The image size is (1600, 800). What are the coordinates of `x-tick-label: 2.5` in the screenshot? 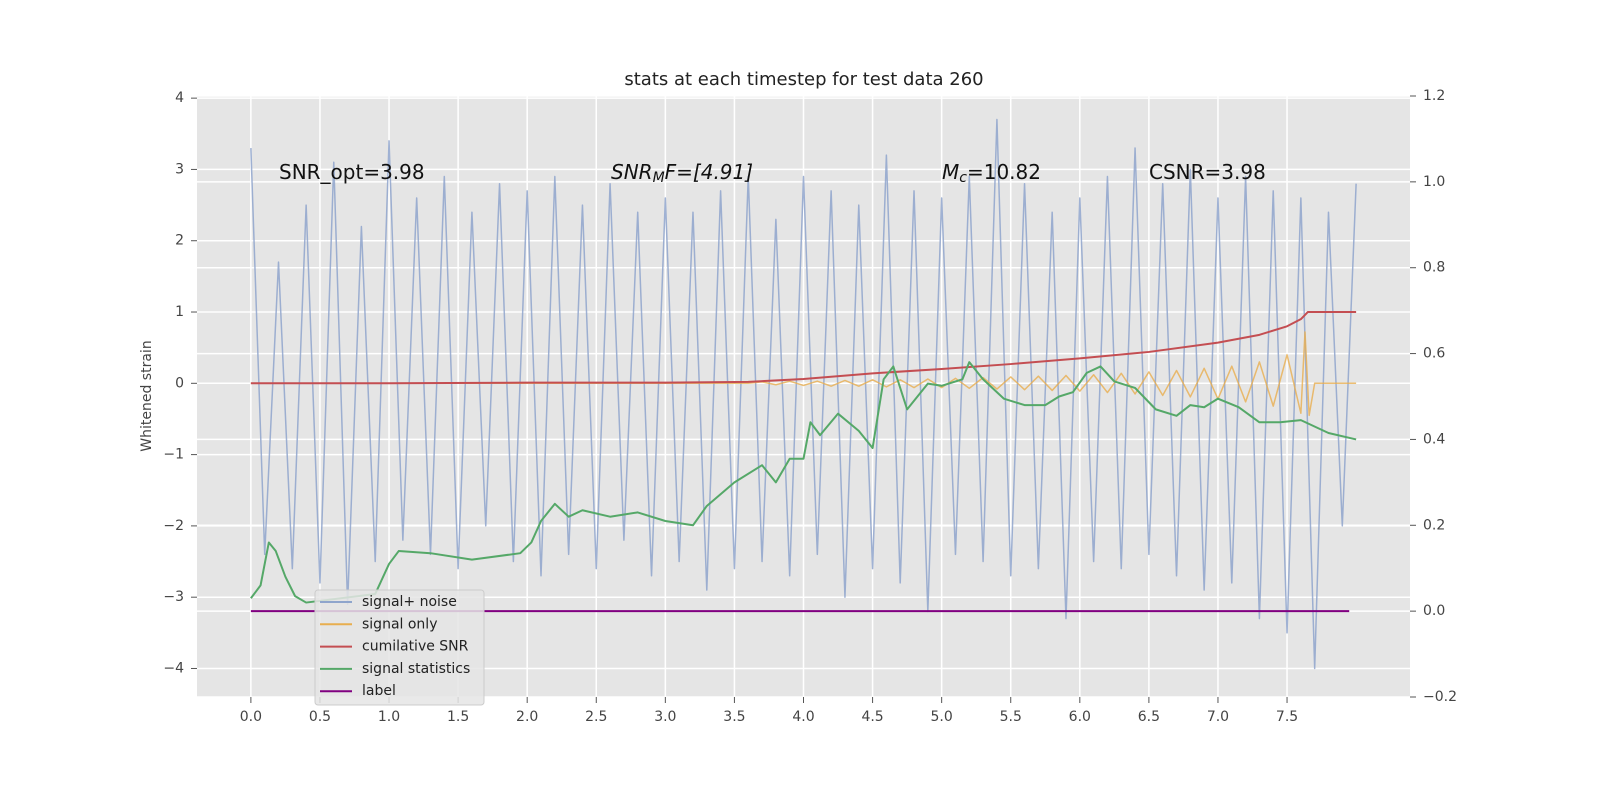 It's located at (596, 717).